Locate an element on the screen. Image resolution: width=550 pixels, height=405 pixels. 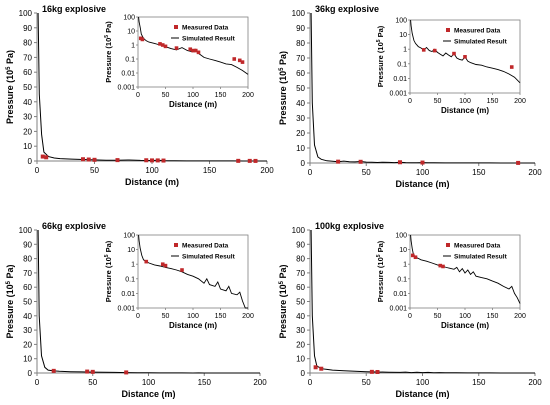
chart-title: 66kg explosive is located at coordinates (74, 226).